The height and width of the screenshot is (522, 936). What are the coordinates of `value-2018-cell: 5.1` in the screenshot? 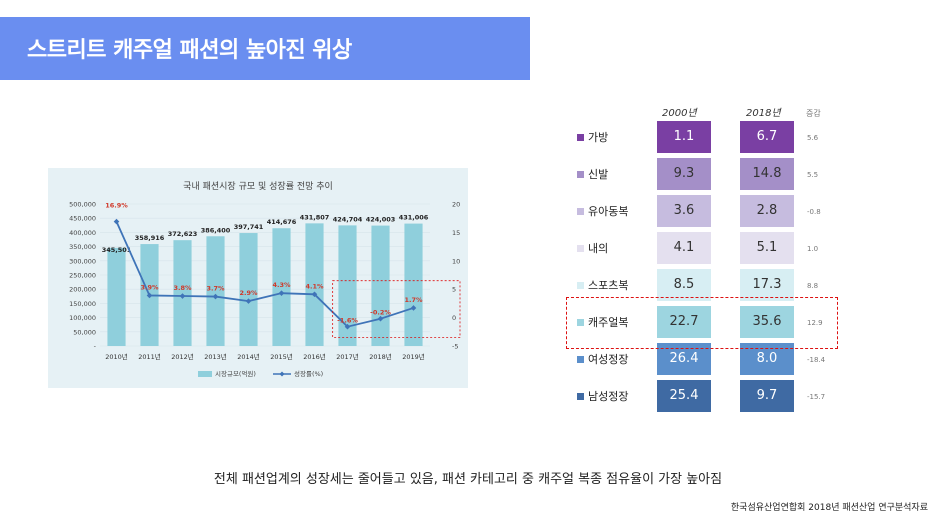 It's located at (767, 248).